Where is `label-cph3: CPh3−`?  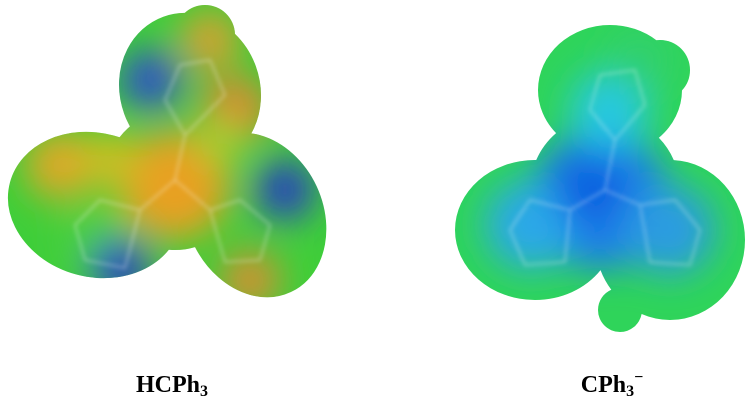
label-cph3: CPh3− is located at coordinates (612, 384).